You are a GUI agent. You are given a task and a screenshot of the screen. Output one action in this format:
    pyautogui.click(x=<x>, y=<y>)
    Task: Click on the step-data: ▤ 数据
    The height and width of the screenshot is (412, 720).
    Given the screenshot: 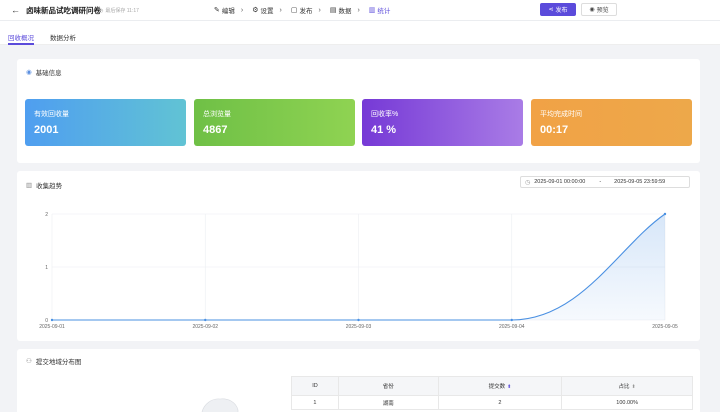 What is the action you would take?
    pyautogui.click(x=341, y=10)
    